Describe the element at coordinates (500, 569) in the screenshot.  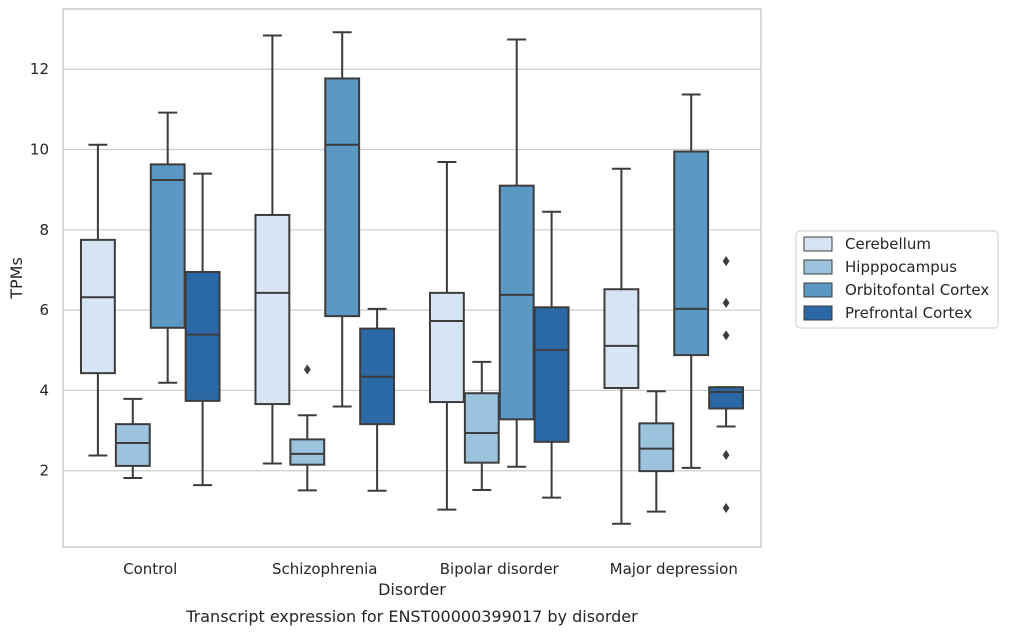
I see `x-tick-label: Bipolar disorder` at that location.